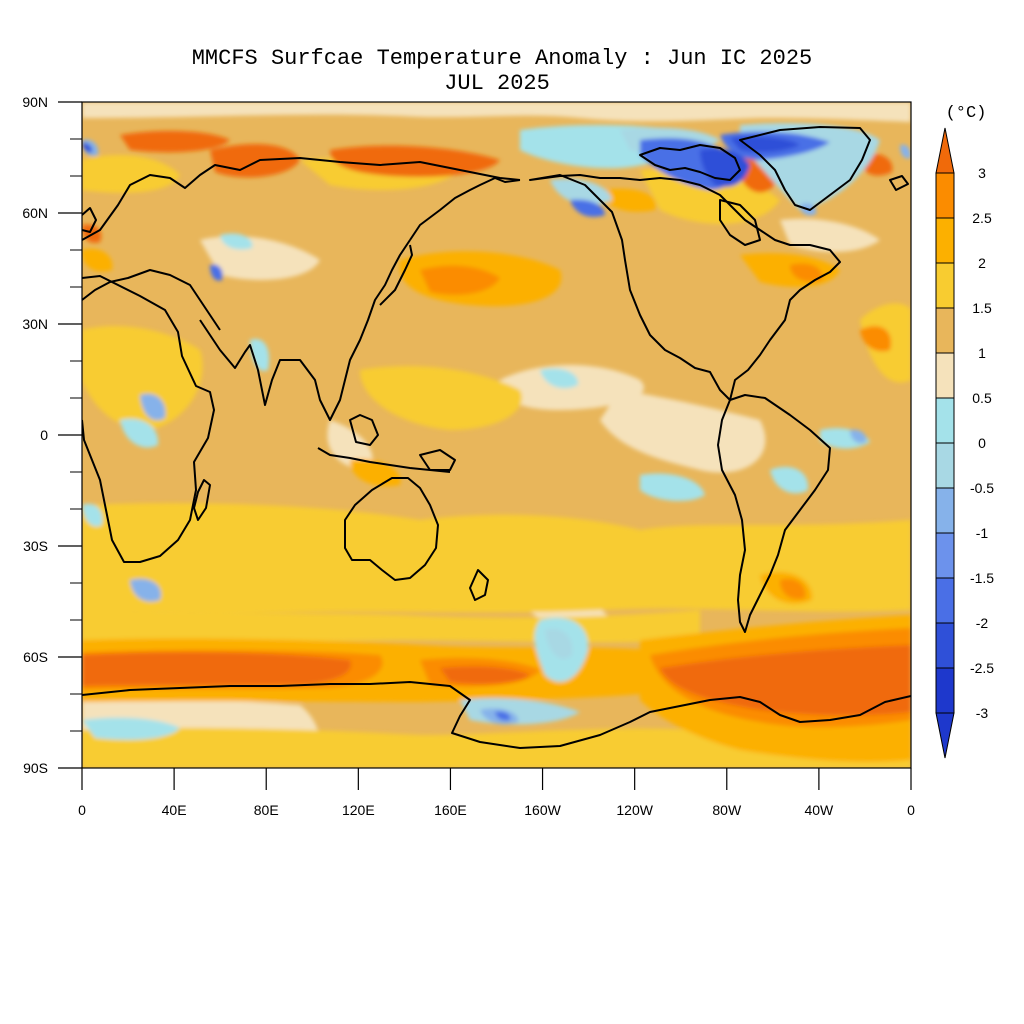 The width and height of the screenshot is (1024, 1024). I want to click on colorbar-under-triangle, so click(945, 735).